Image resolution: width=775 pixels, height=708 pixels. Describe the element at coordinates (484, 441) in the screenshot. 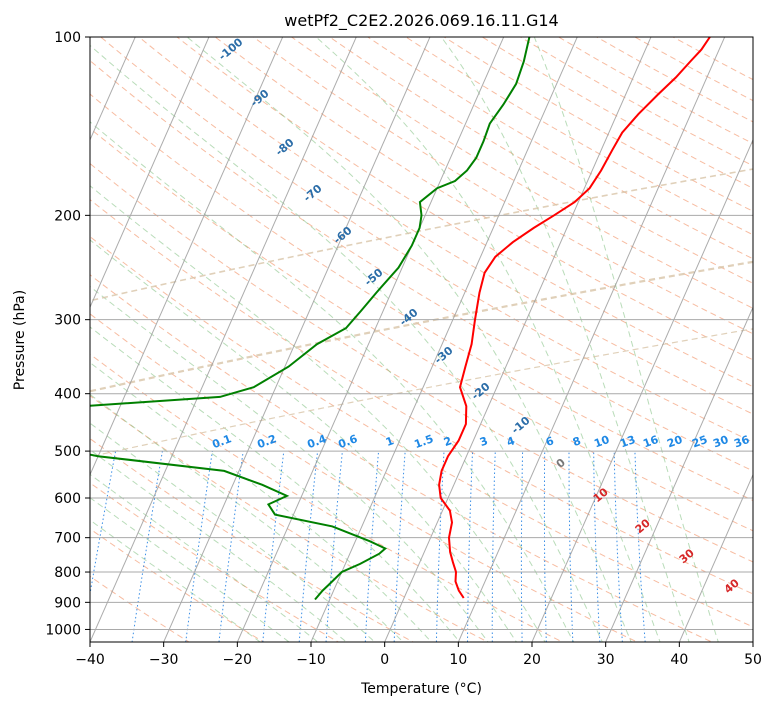

I see `mixing-ratio-label: 3` at that location.